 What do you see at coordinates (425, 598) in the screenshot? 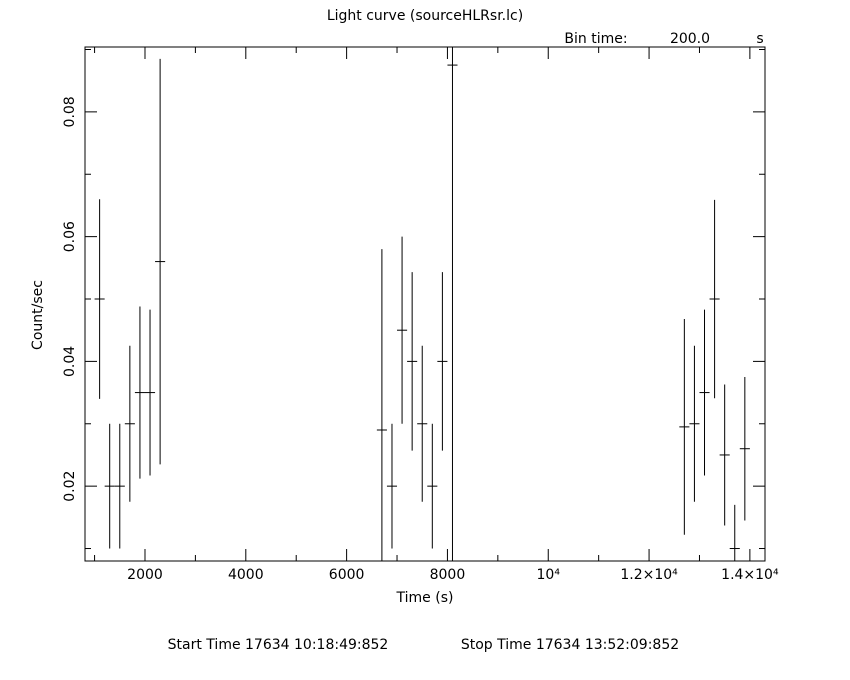
I see `x-axis-label: Time (s)` at bounding box center [425, 598].